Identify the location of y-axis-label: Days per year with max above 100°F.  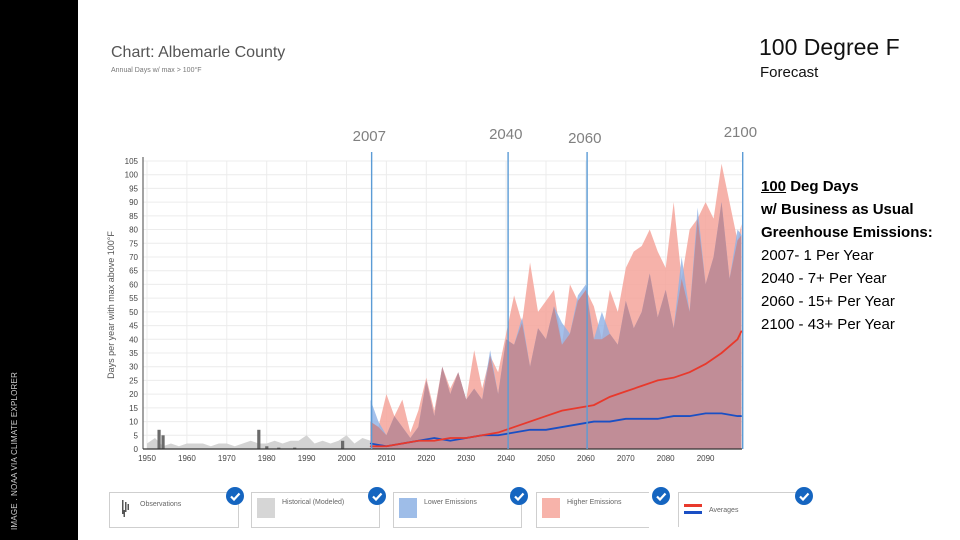
(111, 305).